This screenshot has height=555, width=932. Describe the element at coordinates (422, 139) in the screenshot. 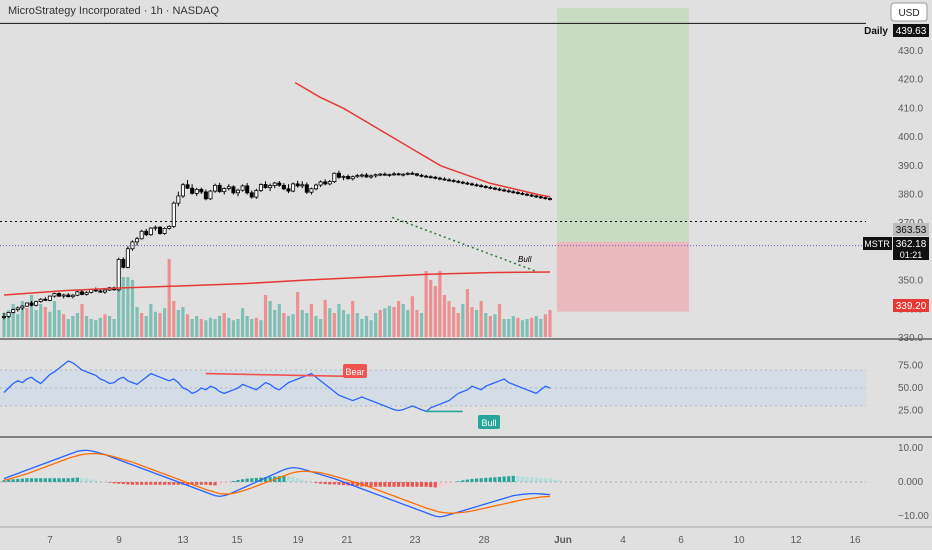

I see `ema-line` at that location.